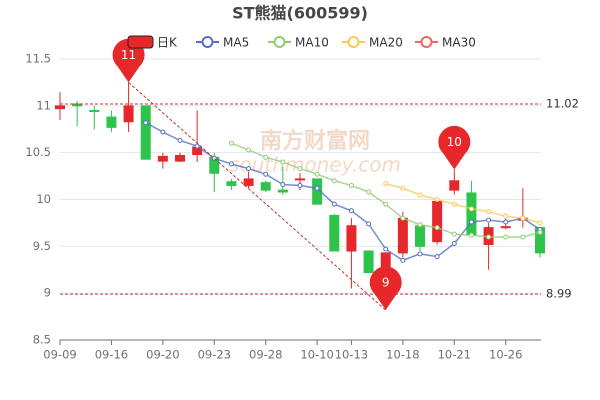  I want to click on watermark: 南方财富网, so click(315, 141).